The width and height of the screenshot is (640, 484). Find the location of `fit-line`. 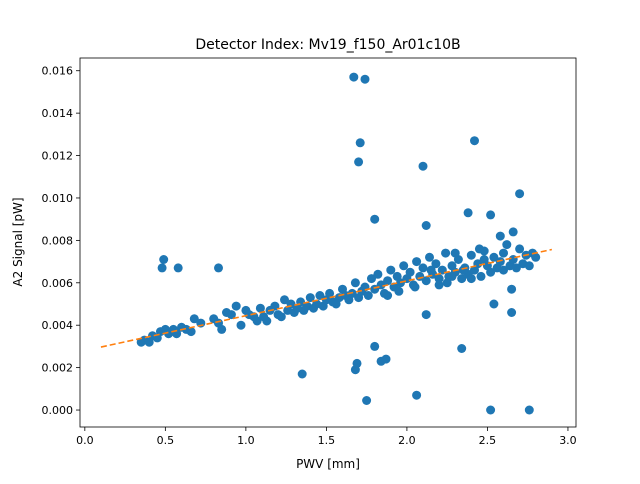

fit-line is located at coordinates (326, 298).